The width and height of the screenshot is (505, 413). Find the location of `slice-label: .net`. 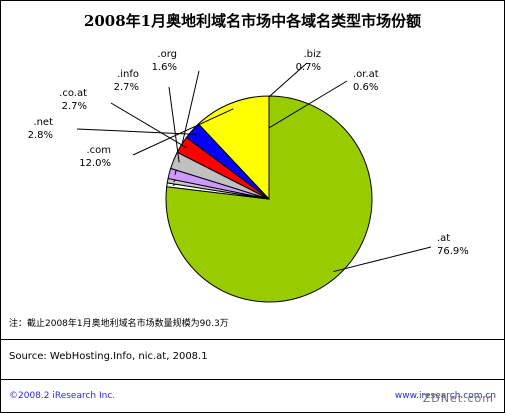

slice-label: .net is located at coordinates (43, 122).